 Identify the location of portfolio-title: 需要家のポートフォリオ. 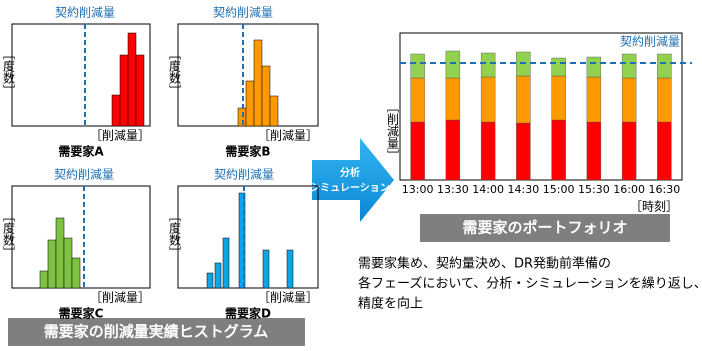
(544, 228).